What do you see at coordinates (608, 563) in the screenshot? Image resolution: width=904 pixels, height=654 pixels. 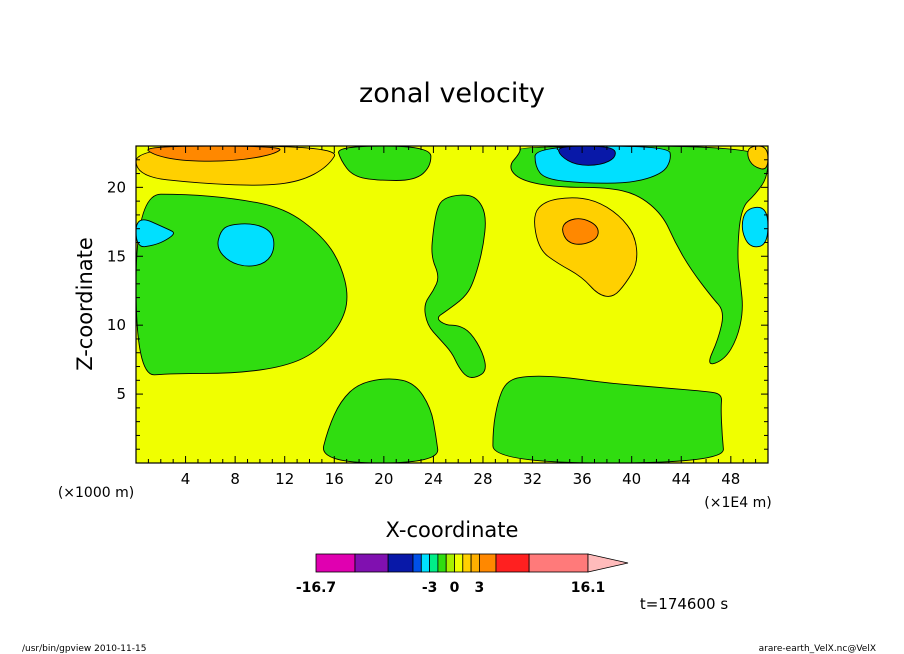 I see `colorbar-extend-arrow` at bounding box center [608, 563].